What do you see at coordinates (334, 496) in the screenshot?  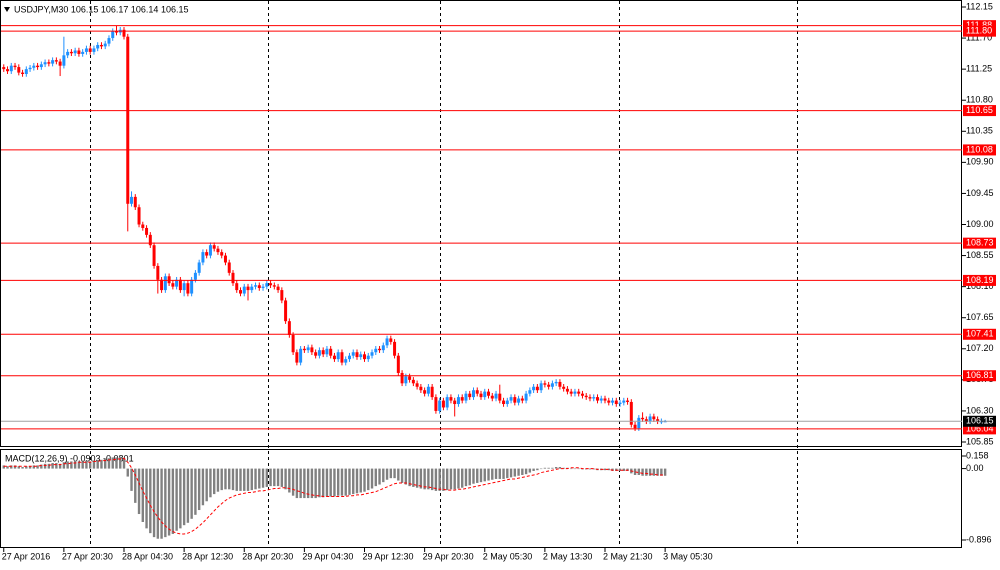 I see `signal-line` at bounding box center [334, 496].